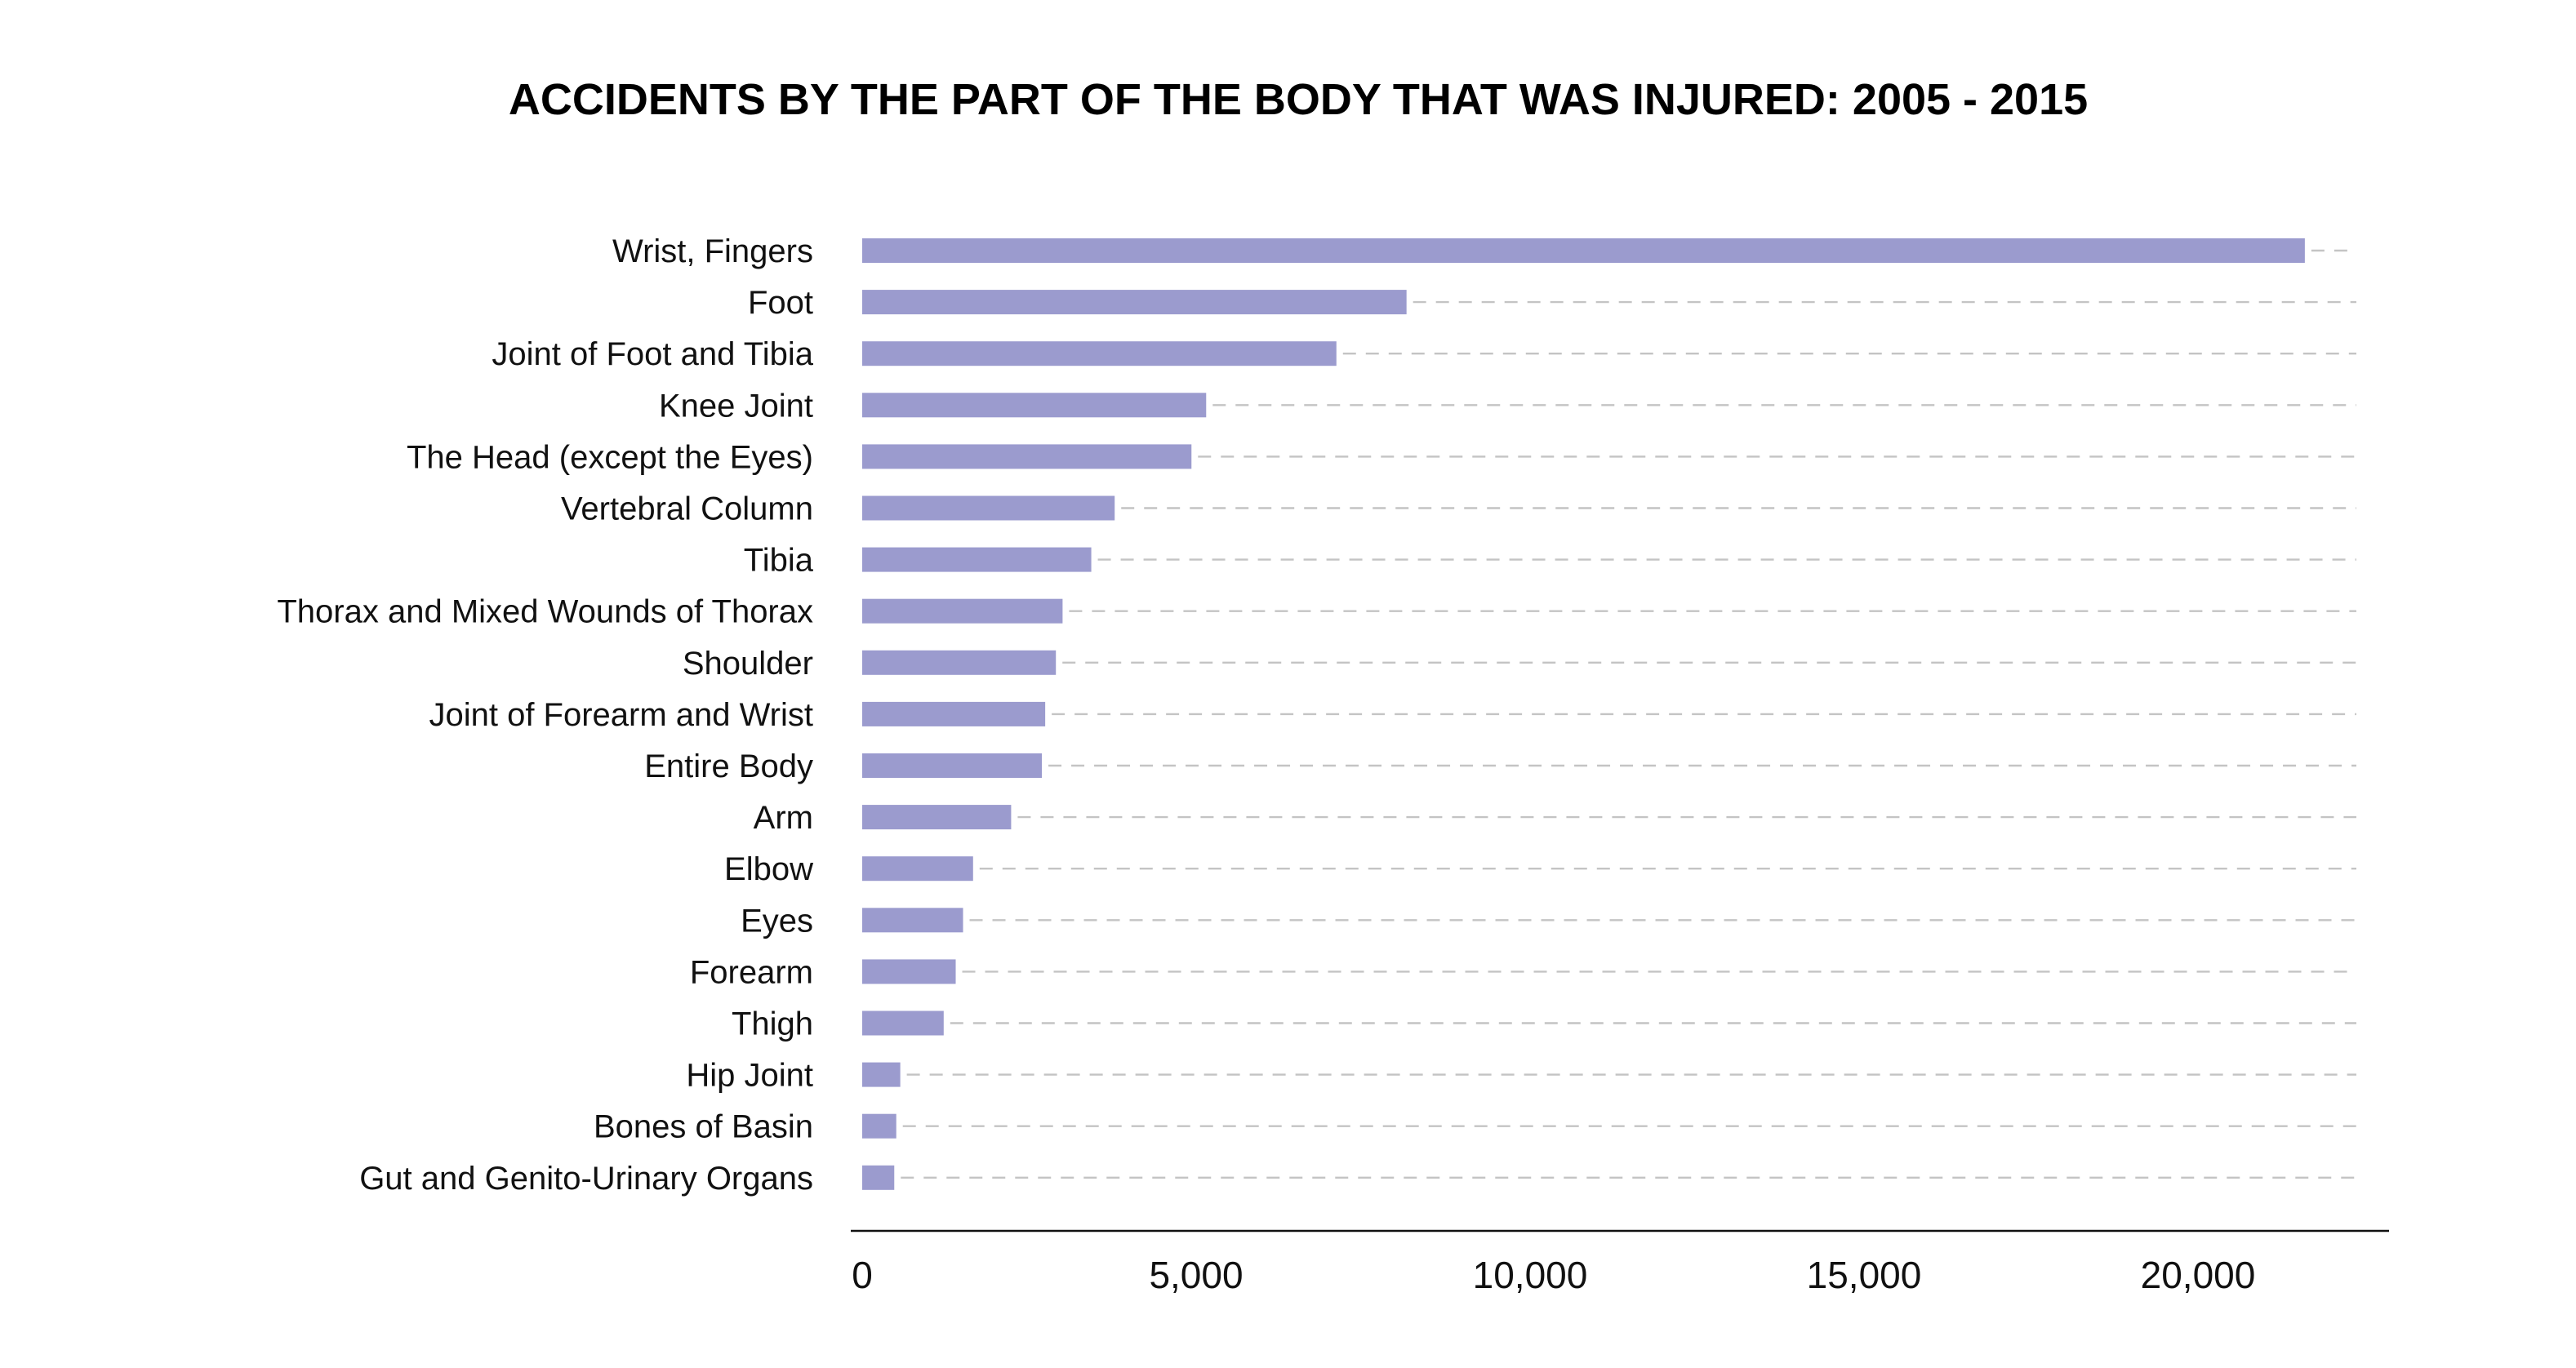 The image size is (2576, 1368). I want to click on category-label: Vertebral Column, so click(687, 509).